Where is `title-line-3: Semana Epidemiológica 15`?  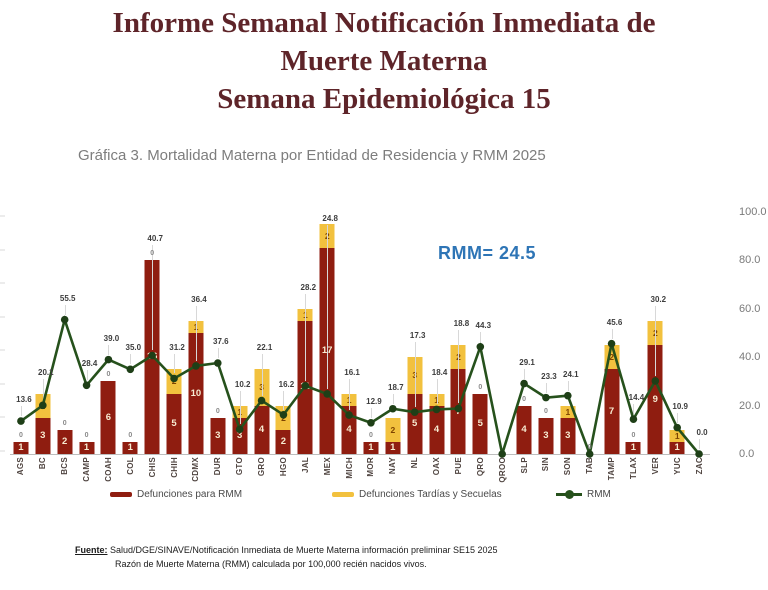
title-line-3: Semana Epidemiológica 15 is located at coordinates (384, 99).